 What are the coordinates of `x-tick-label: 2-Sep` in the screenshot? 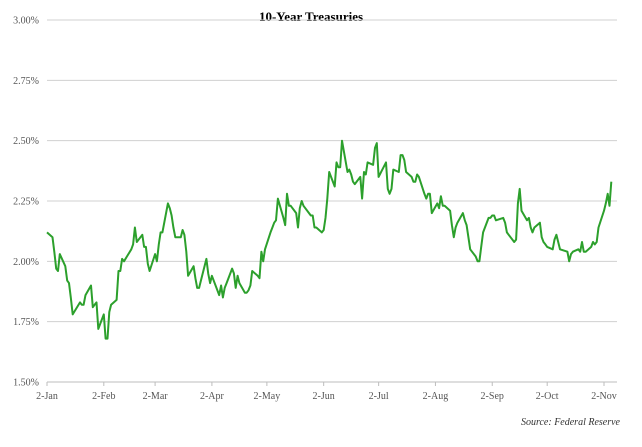 It's located at (492, 396).